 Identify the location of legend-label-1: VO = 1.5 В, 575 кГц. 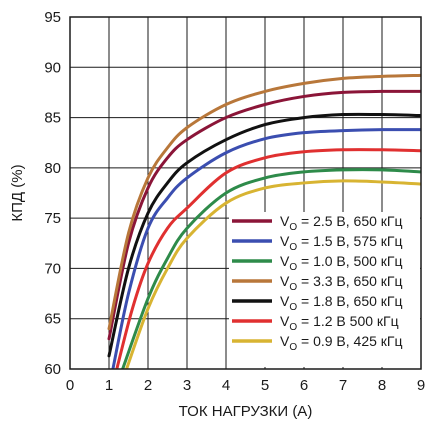
(341, 243).